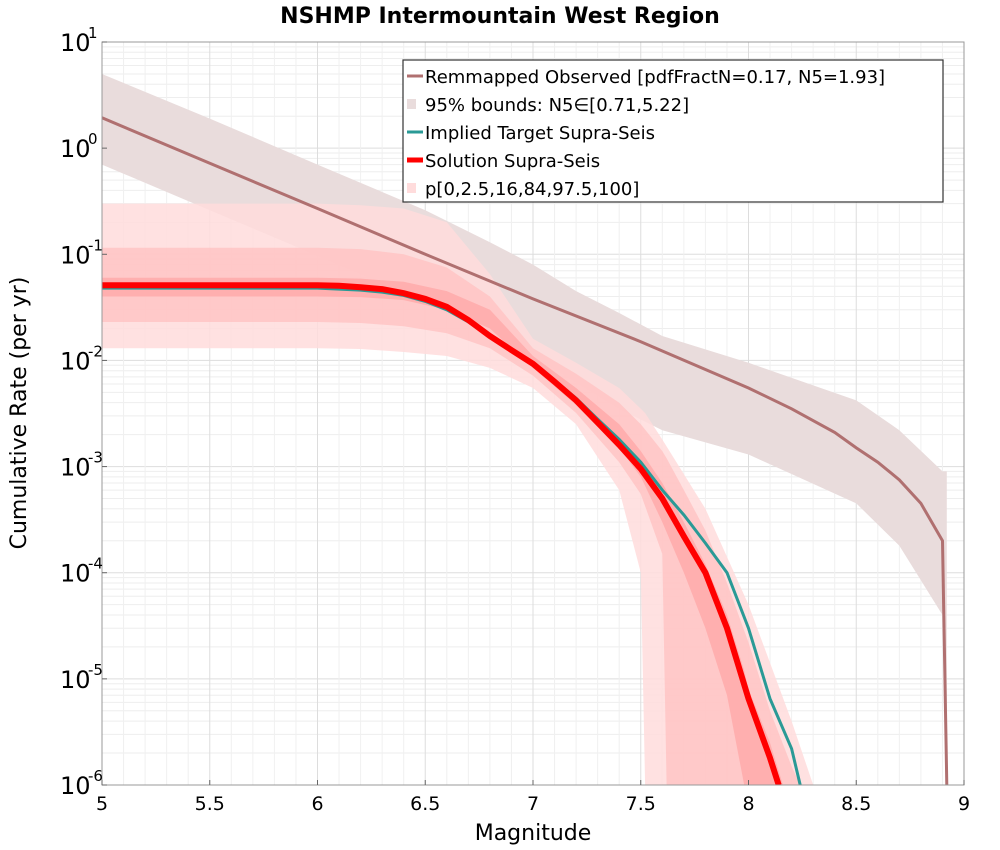  Describe the element at coordinates (425, 804) in the screenshot. I see `x-tick-label: 6.5` at that location.